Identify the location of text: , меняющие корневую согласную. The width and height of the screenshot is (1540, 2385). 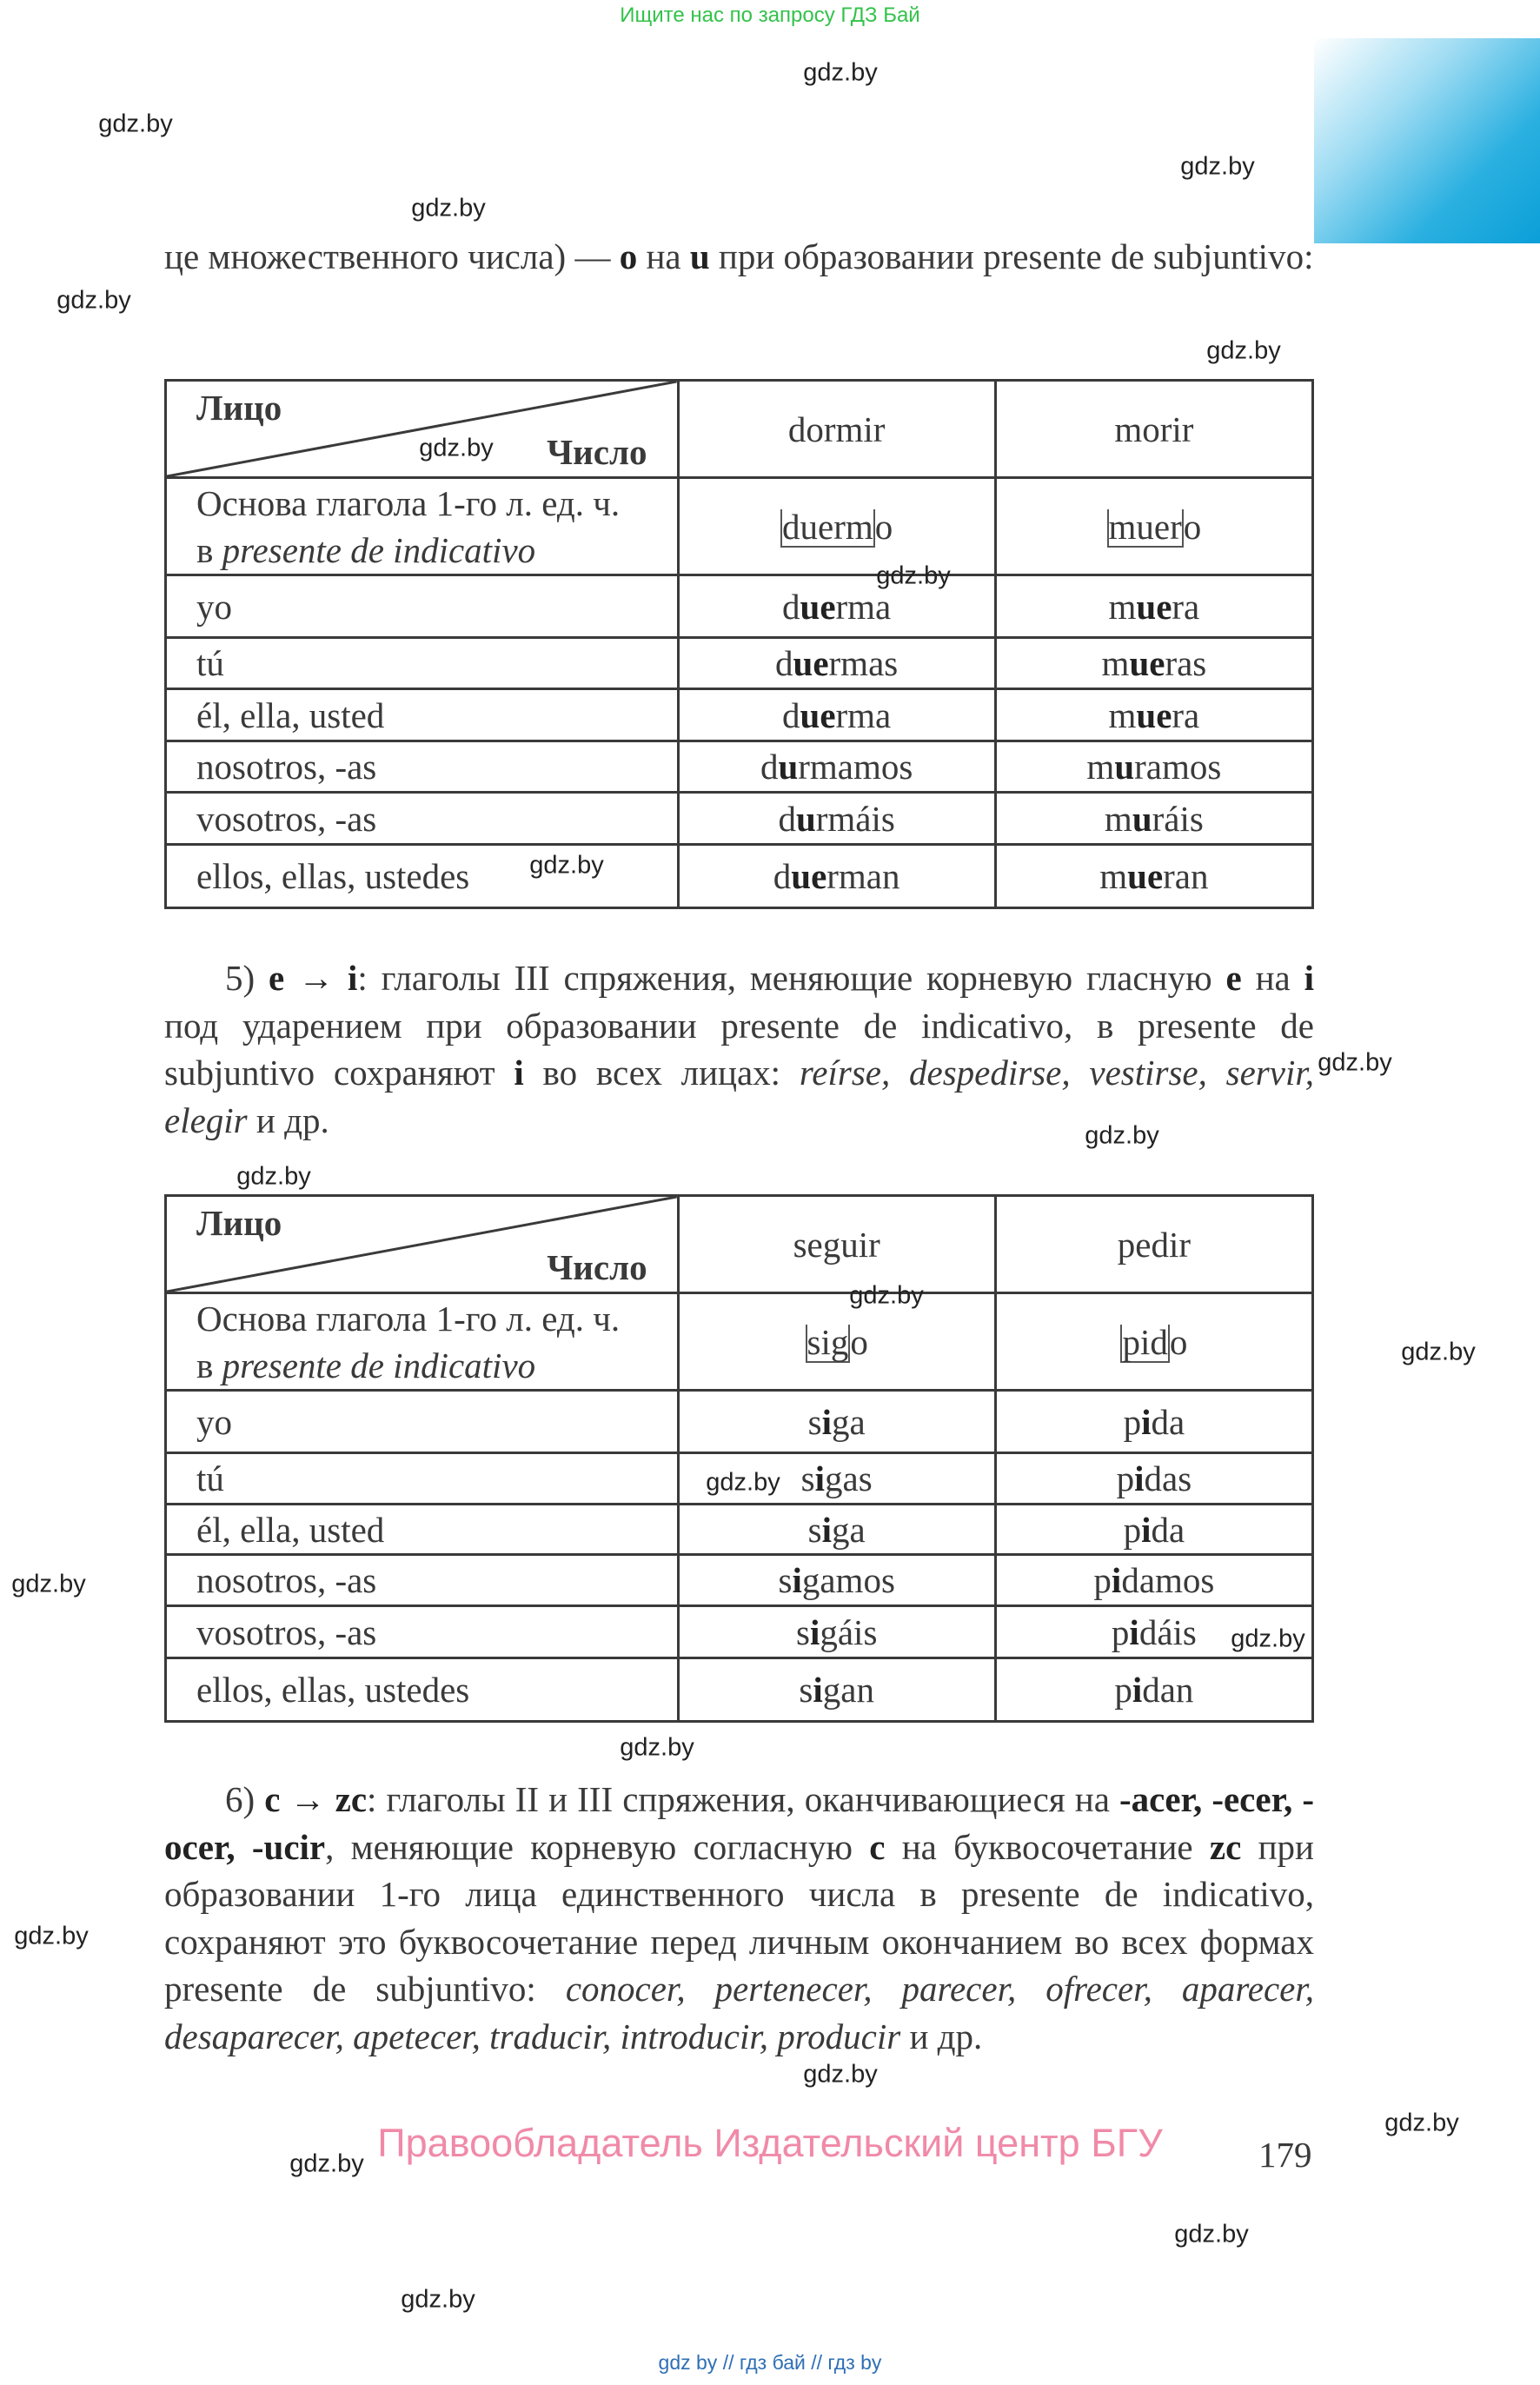
(597, 1846).